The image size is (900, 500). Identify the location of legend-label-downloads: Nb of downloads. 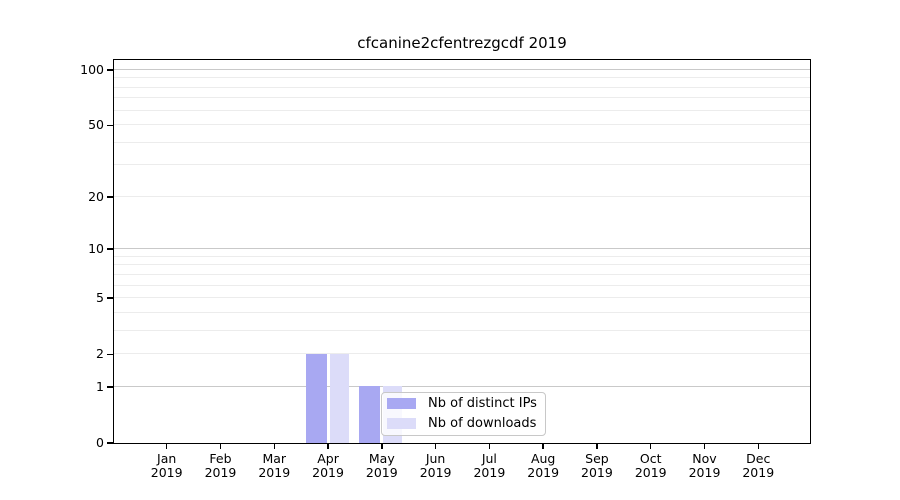
(482, 423).